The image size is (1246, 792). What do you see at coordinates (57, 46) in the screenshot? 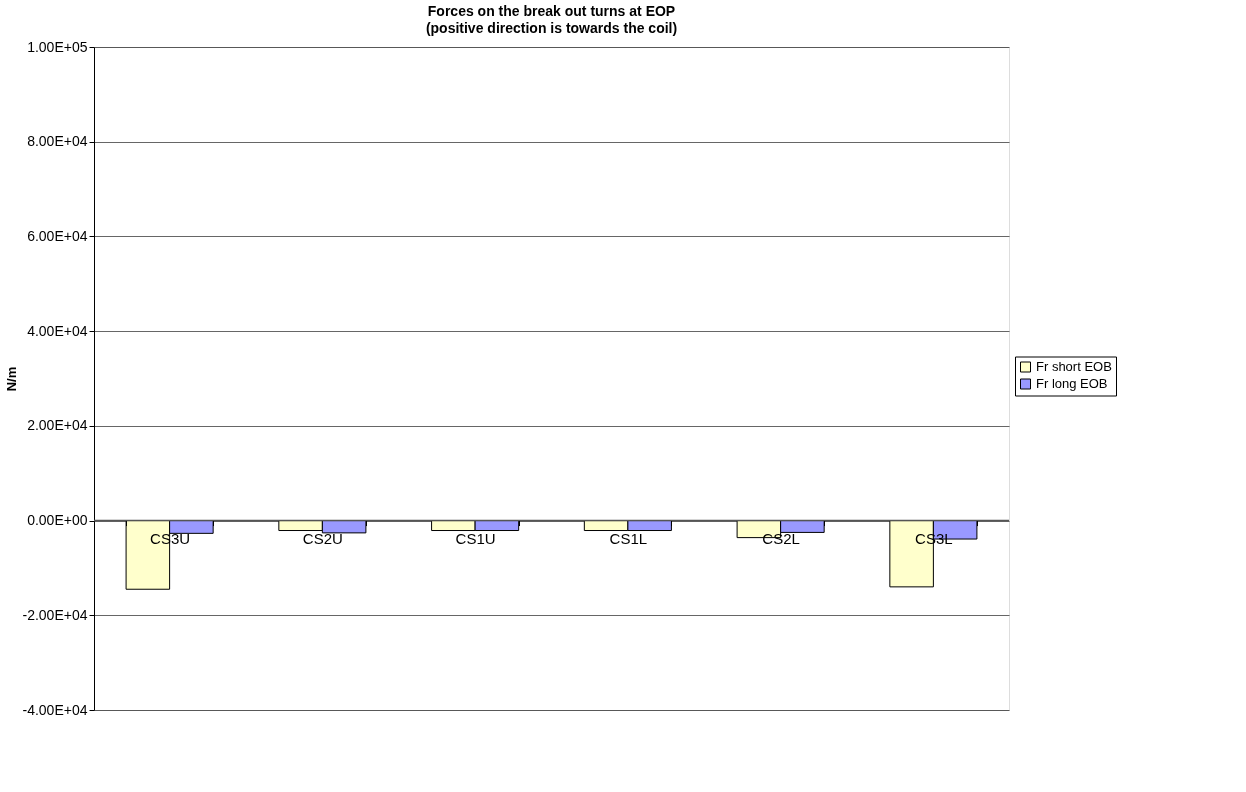
I see `y-tick-label: 1.00E+05` at bounding box center [57, 46].